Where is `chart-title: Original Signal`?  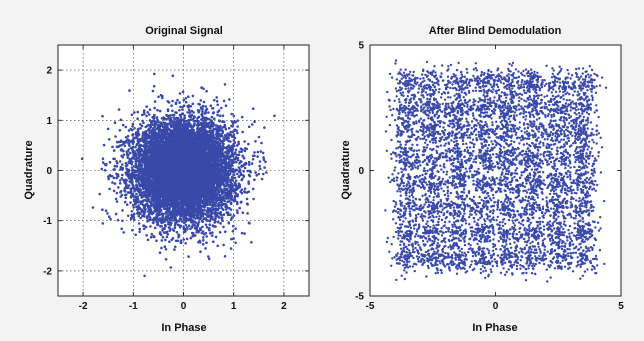
chart-title: Original Signal is located at coordinates (184, 31).